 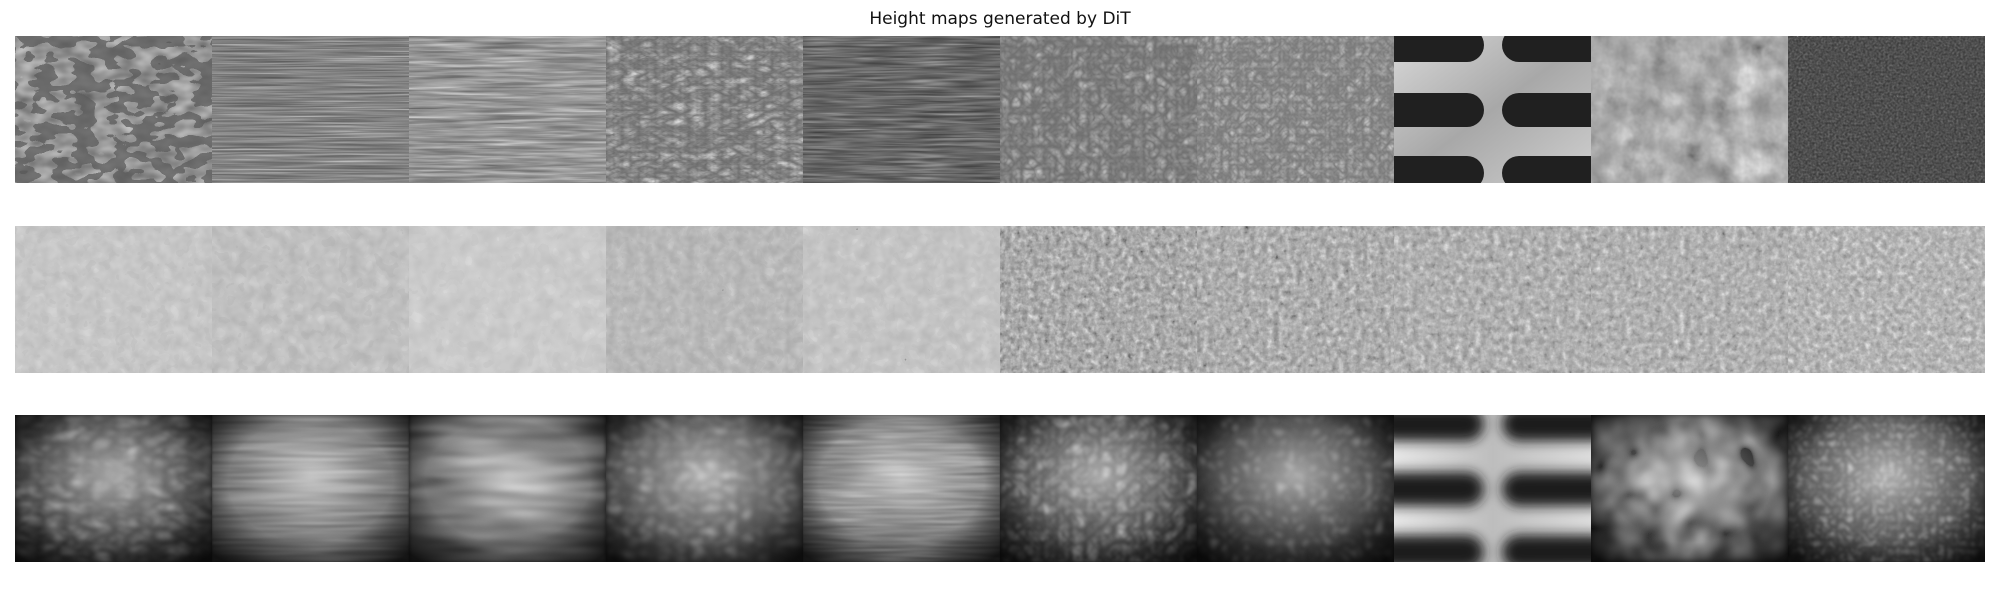 I want to click on tile-soft-hex-mesh, so click(x=113, y=488).